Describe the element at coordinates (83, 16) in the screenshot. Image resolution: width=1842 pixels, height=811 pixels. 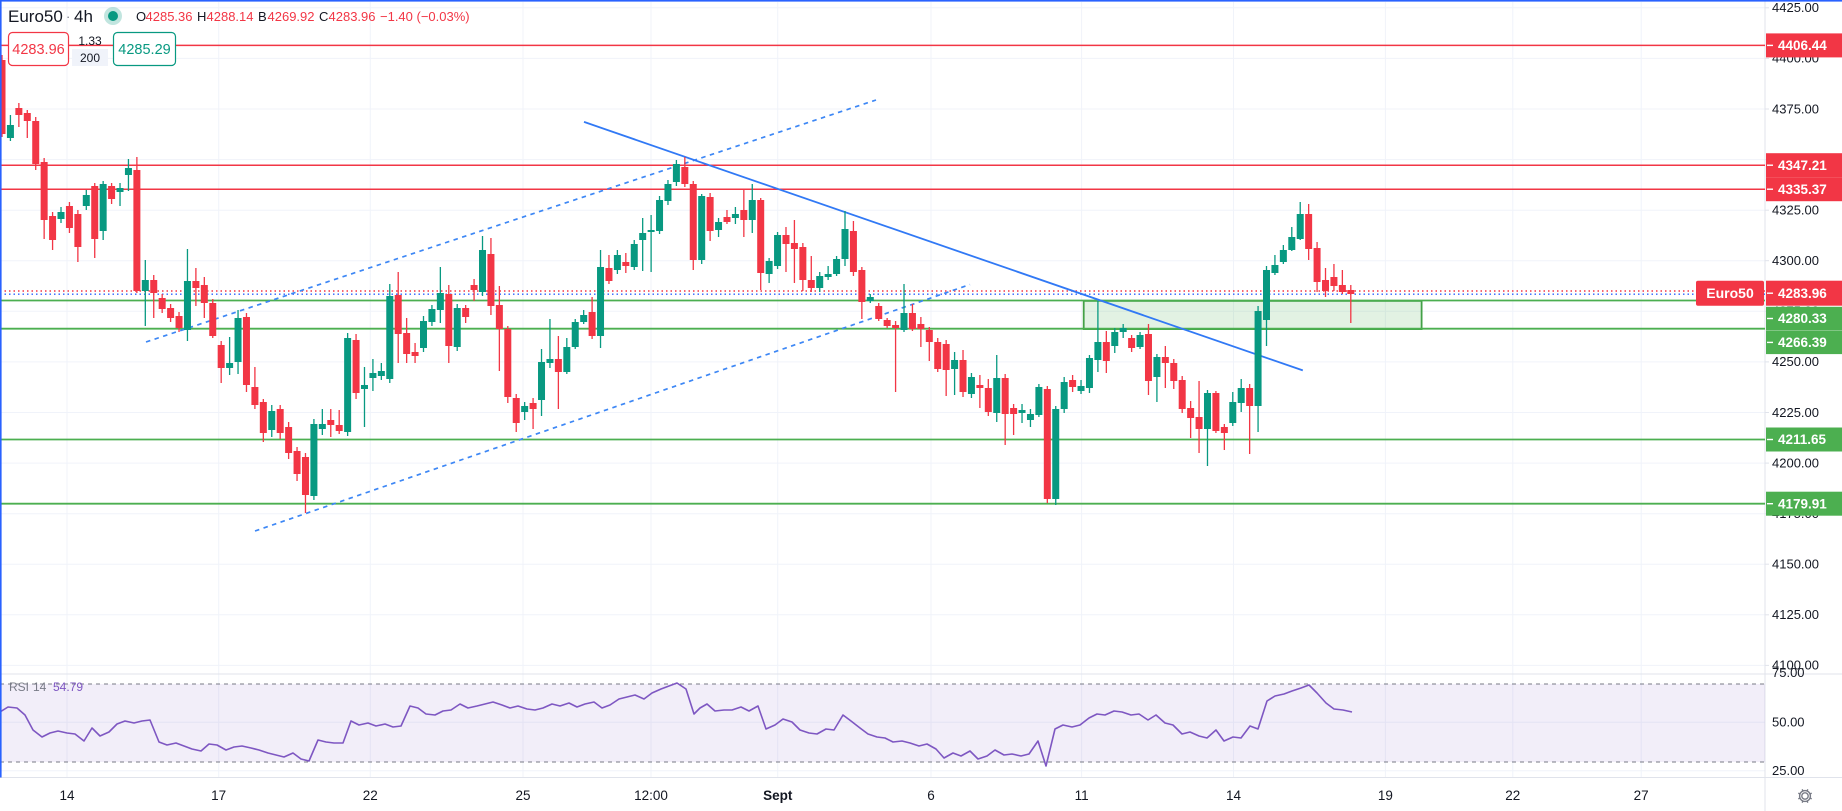
I see `svg-text: 4h` at that location.